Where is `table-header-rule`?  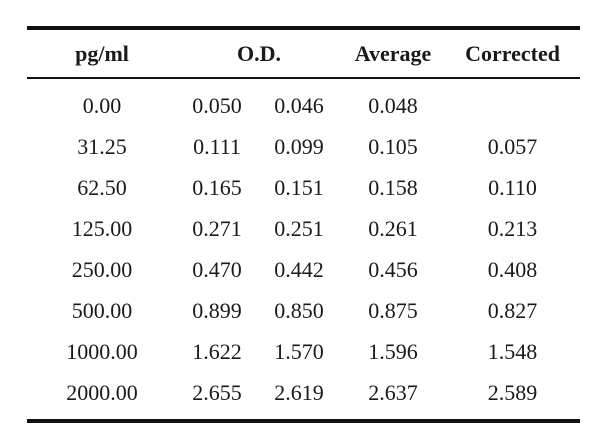 table-header-rule is located at coordinates (303, 78).